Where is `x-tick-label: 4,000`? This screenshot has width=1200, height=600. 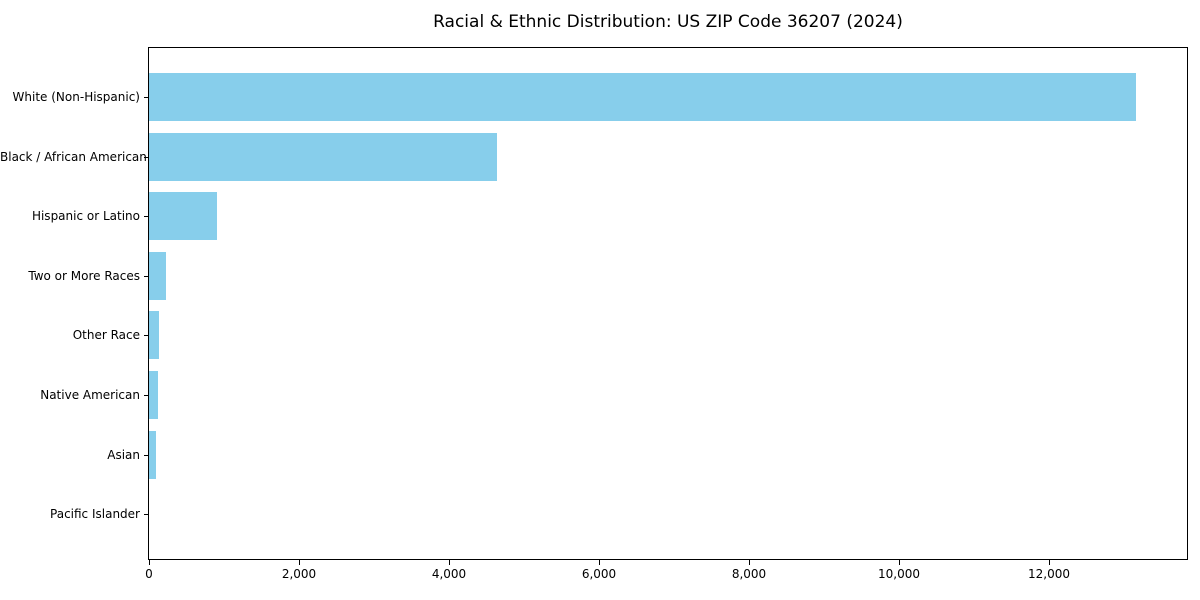
x-tick-label: 4,000 is located at coordinates (449, 574).